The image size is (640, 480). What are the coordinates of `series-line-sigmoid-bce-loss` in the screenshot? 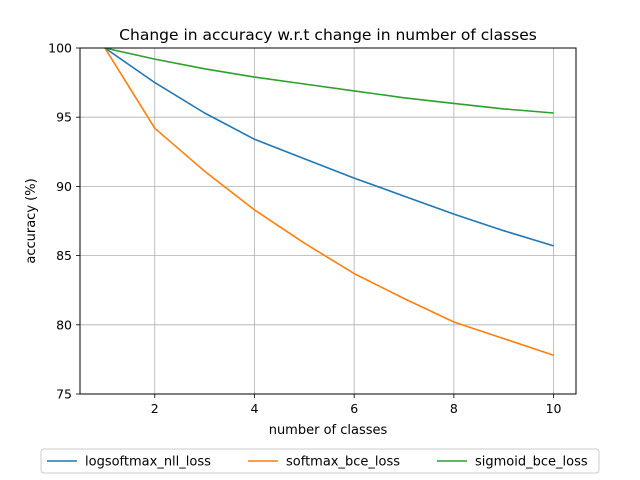 It's located at (329, 80).